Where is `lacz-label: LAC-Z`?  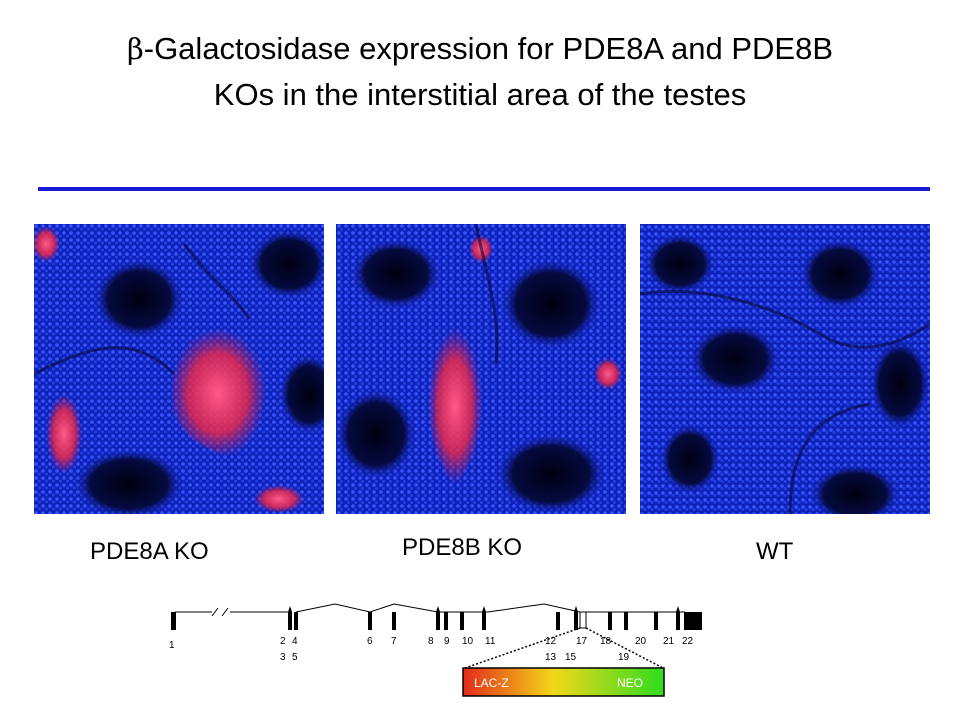 lacz-label: LAC-Z is located at coordinates (491, 683).